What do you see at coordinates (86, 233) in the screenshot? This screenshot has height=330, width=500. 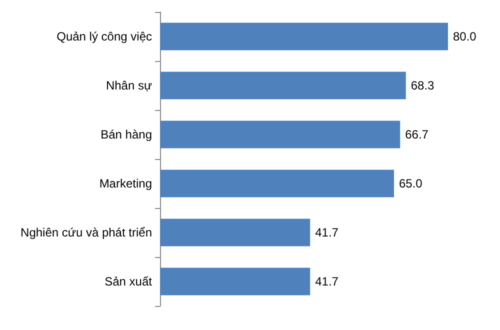 I see `y-tick-label: Nghiên cứu và phát triển` at bounding box center [86, 233].